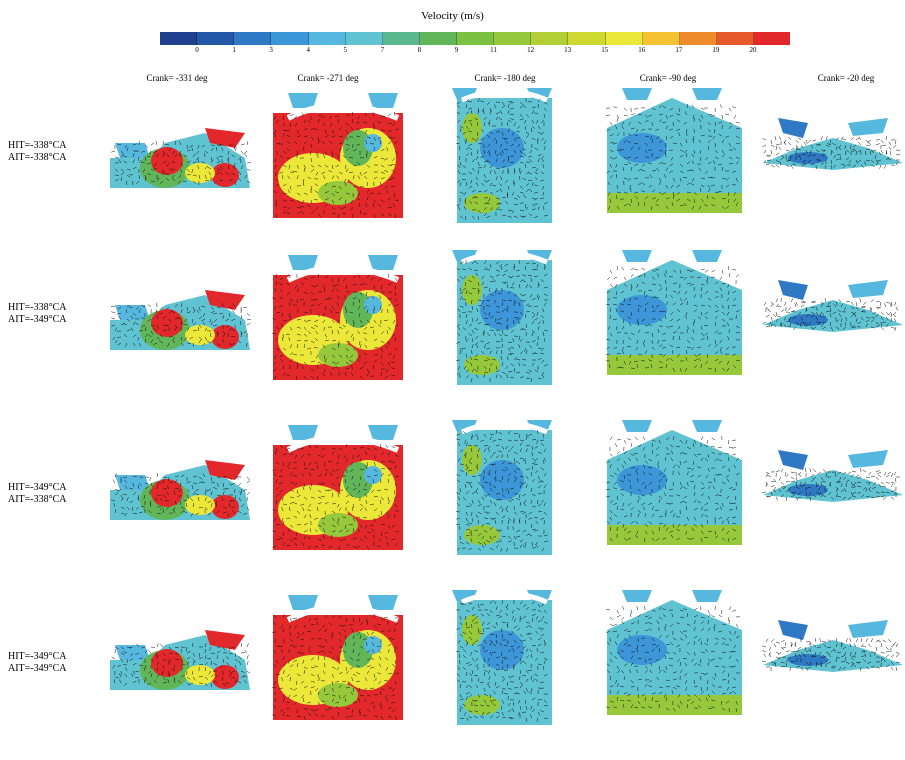 This screenshot has height=760, width=905. I want to click on velocity-colorbar, so click(475, 38).